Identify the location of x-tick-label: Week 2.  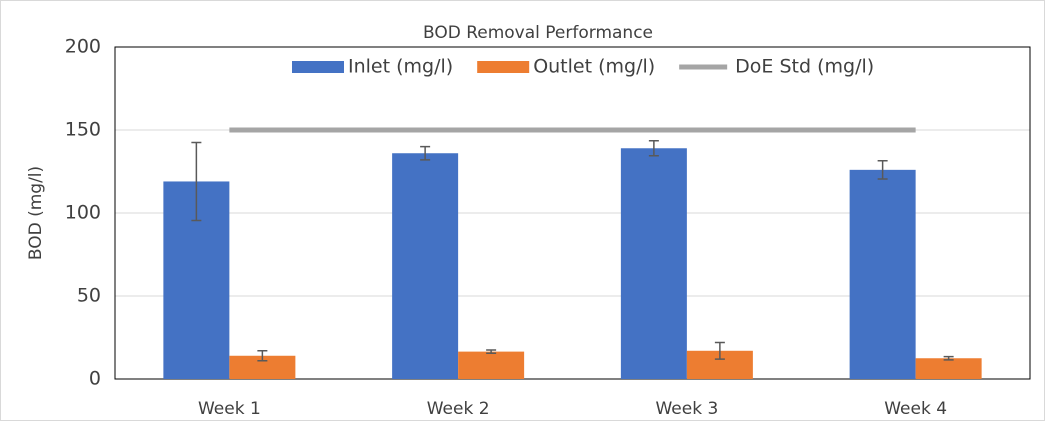
(458, 409).